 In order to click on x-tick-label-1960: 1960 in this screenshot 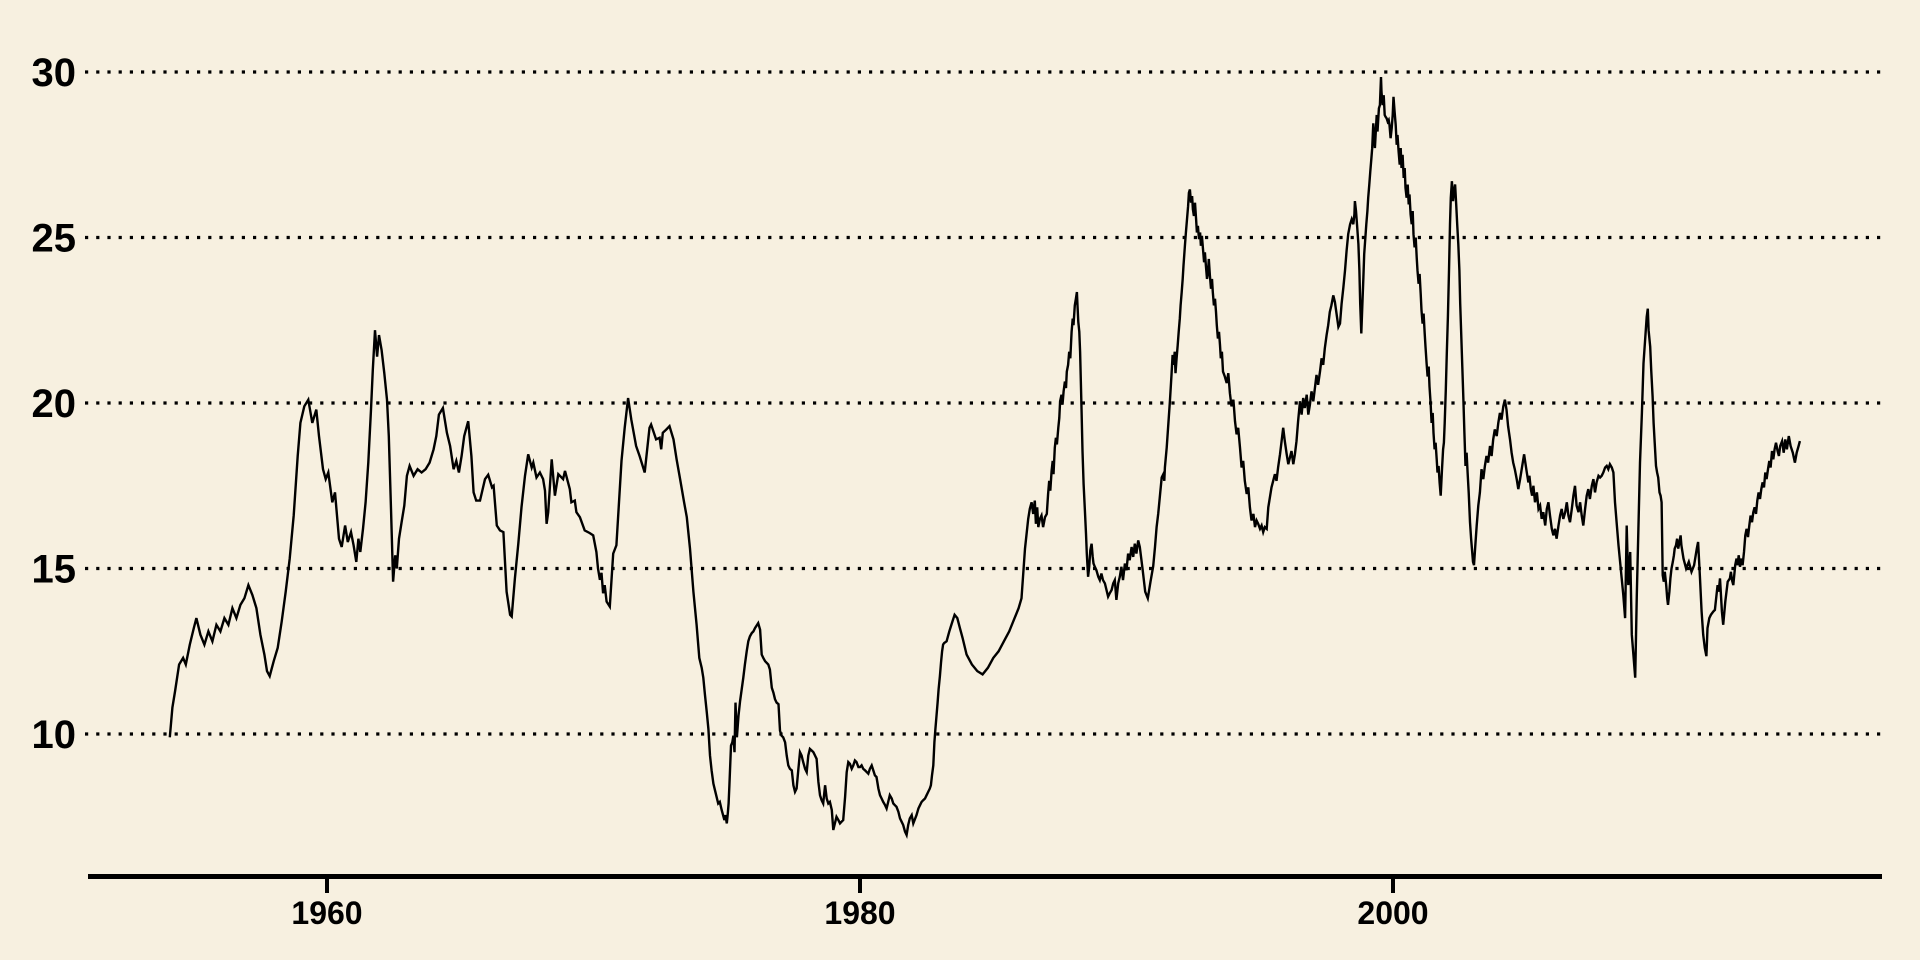, I will do `click(326, 913)`.